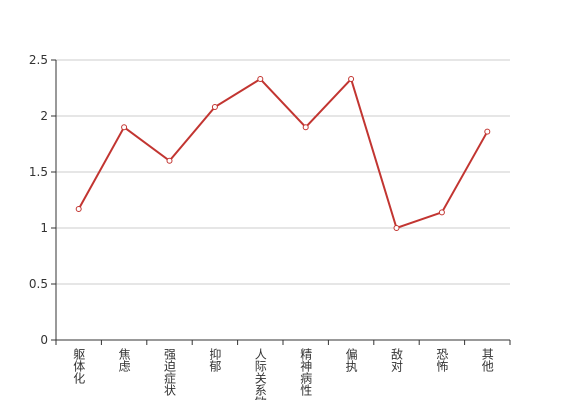 The height and width of the screenshot is (400, 567). Describe the element at coordinates (124, 360) in the screenshot. I see `x-tick-label: 焦虑` at that location.